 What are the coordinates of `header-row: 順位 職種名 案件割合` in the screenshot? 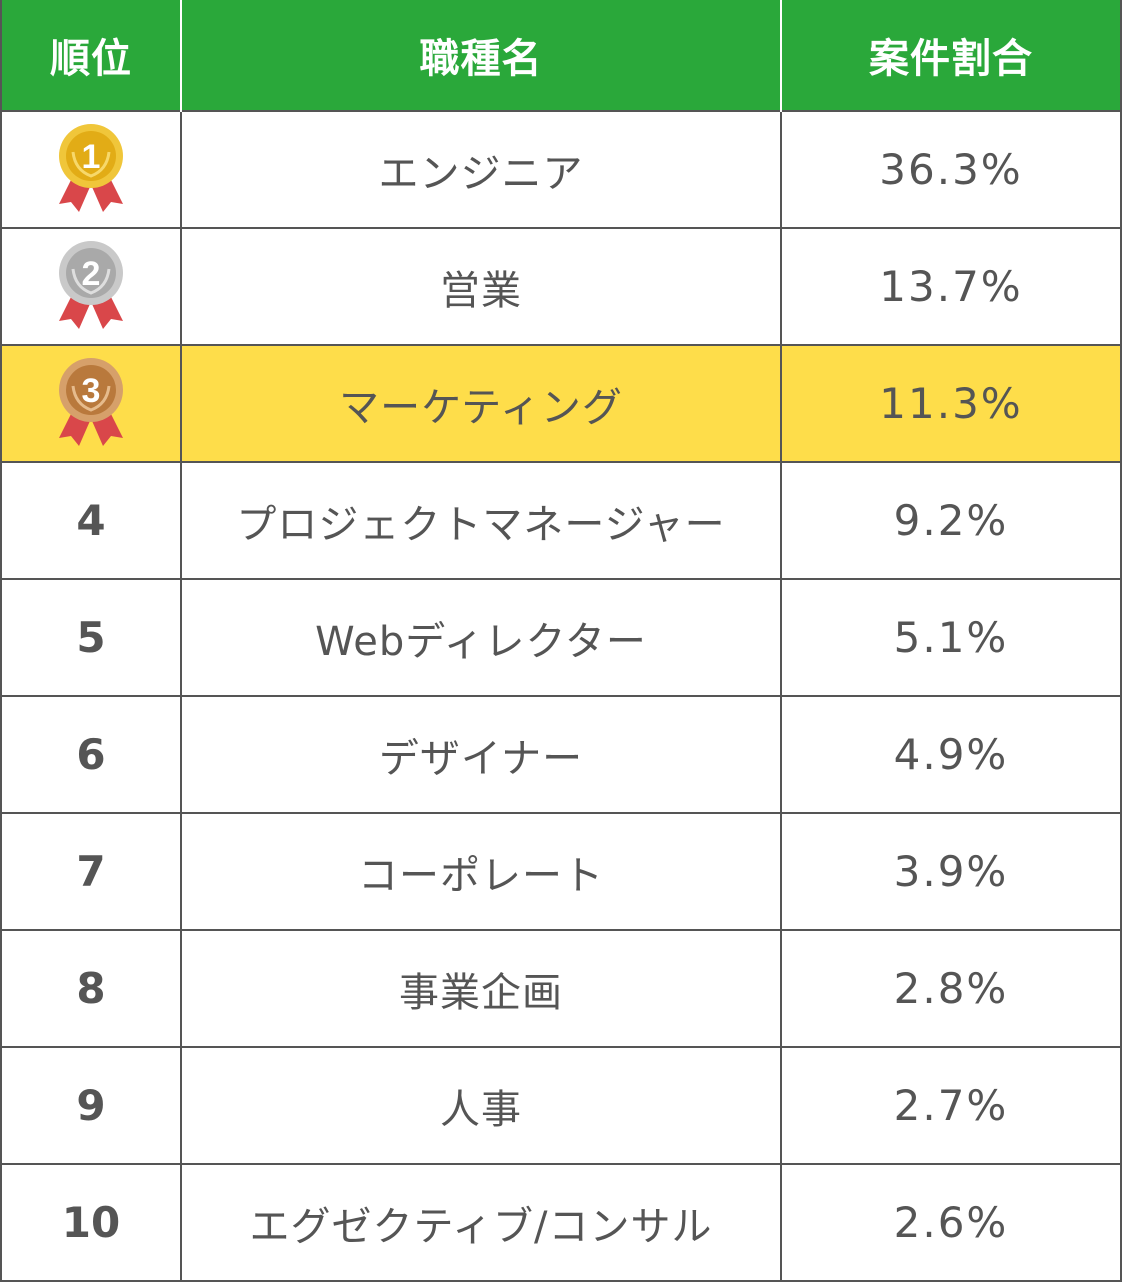 It's located at (561, 55).